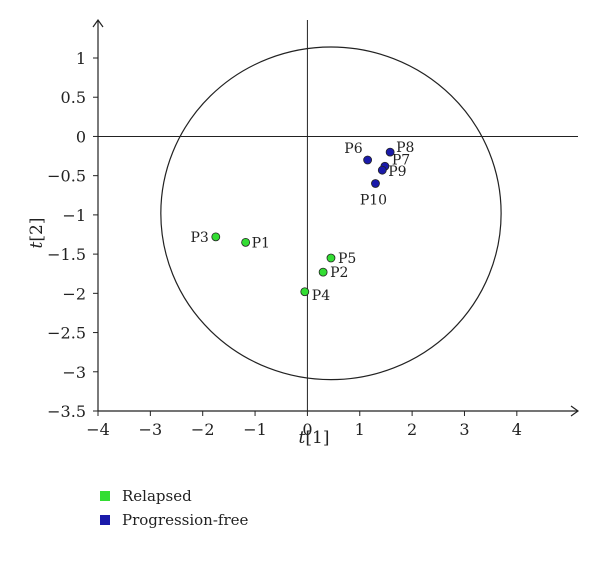 This screenshot has width=600, height=564. I want to click on y-tick-label: 0.5, so click(73, 97).